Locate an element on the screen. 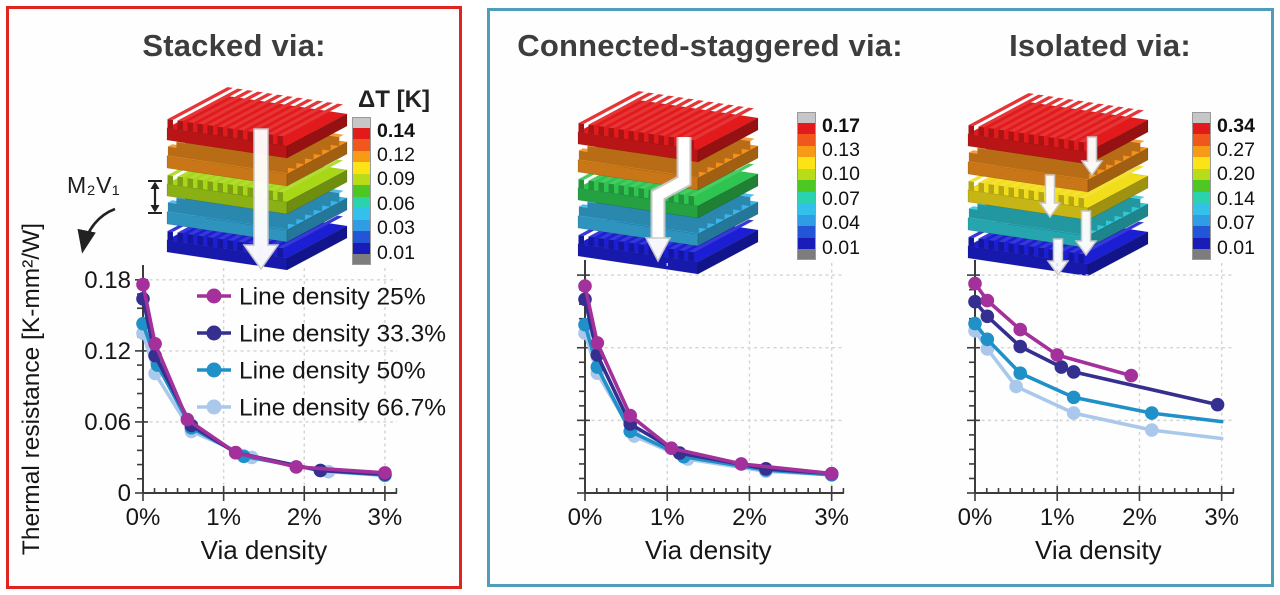  legend-label: Line density 33.3% is located at coordinates (342, 334).